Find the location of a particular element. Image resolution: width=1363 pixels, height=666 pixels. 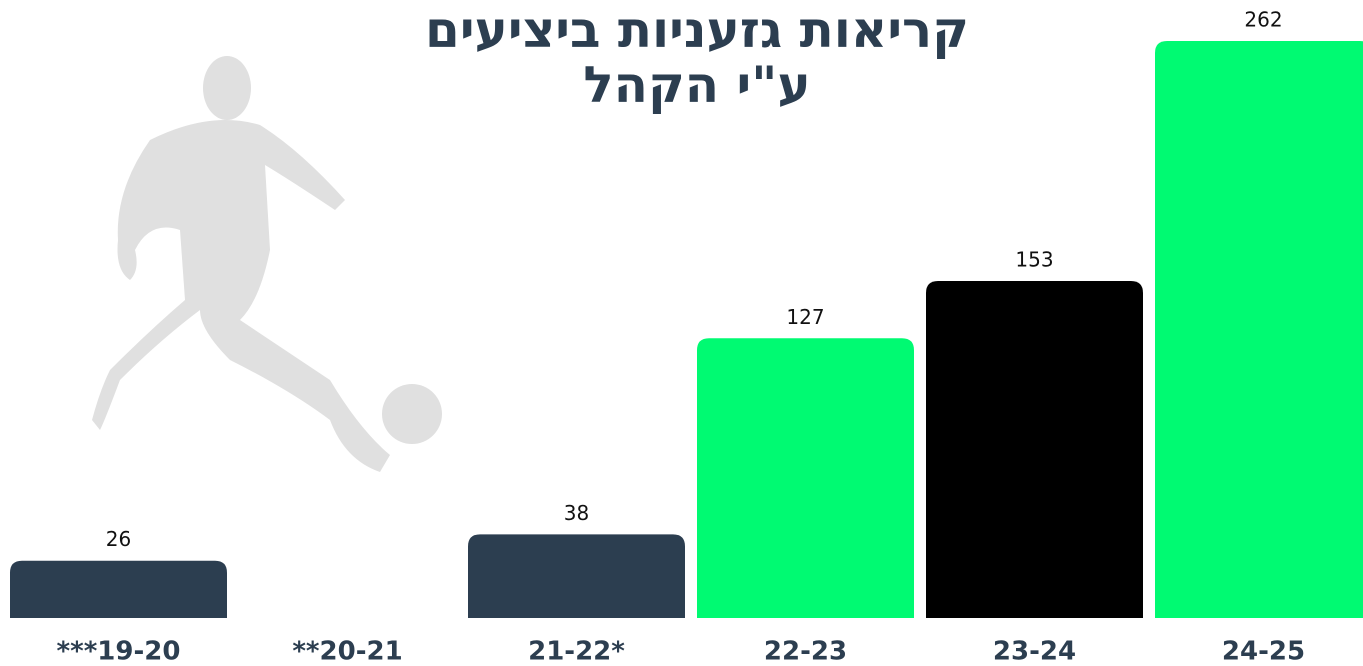

x-tick-label: **20-21 is located at coordinates (347, 651).